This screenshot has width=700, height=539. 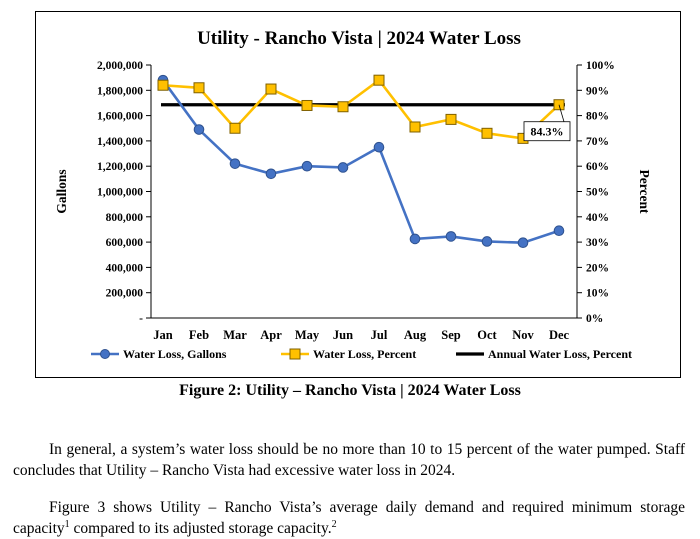 What do you see at coordinates (199, 335) in the screenshot?
I see `x-tick-label: Feb` at bounding box center [199, 335].